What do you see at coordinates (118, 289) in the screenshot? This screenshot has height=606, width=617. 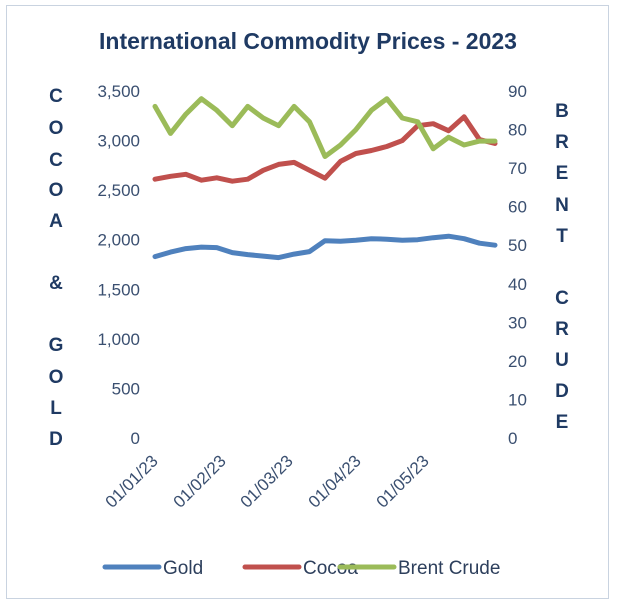 I see `y-left-tick-label: 1,500` at bounding box center [118, 289].